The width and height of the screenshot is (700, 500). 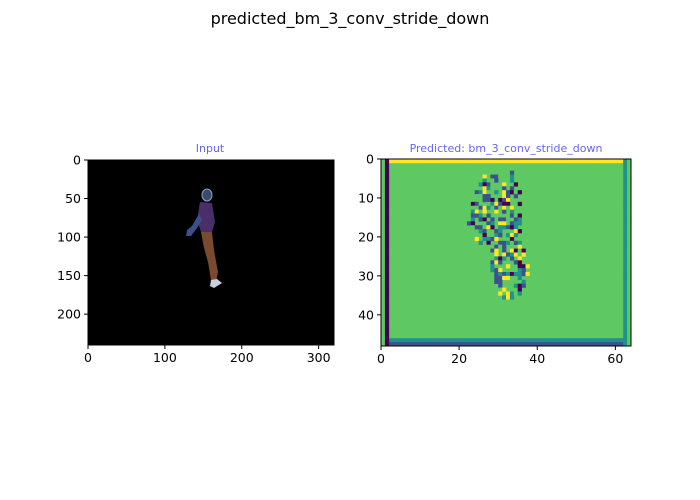 I want to click on pred-ytick-label: 0, so click(x=370, y=159).